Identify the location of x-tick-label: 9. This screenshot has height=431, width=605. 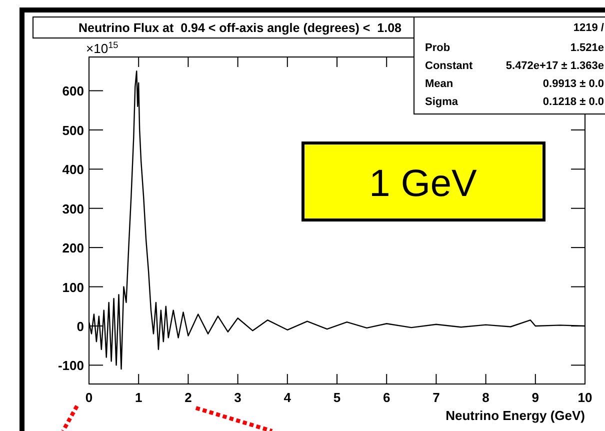
(536, 397).